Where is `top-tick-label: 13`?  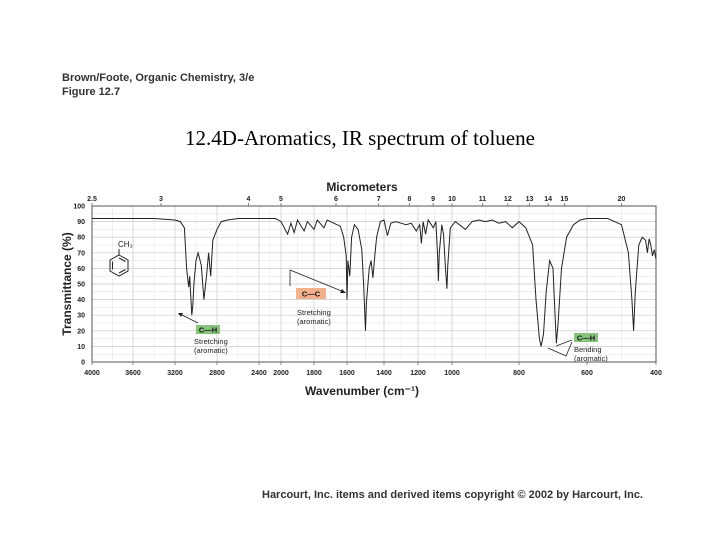
top-tick-label: 13 is located at coordinates (530, 199).